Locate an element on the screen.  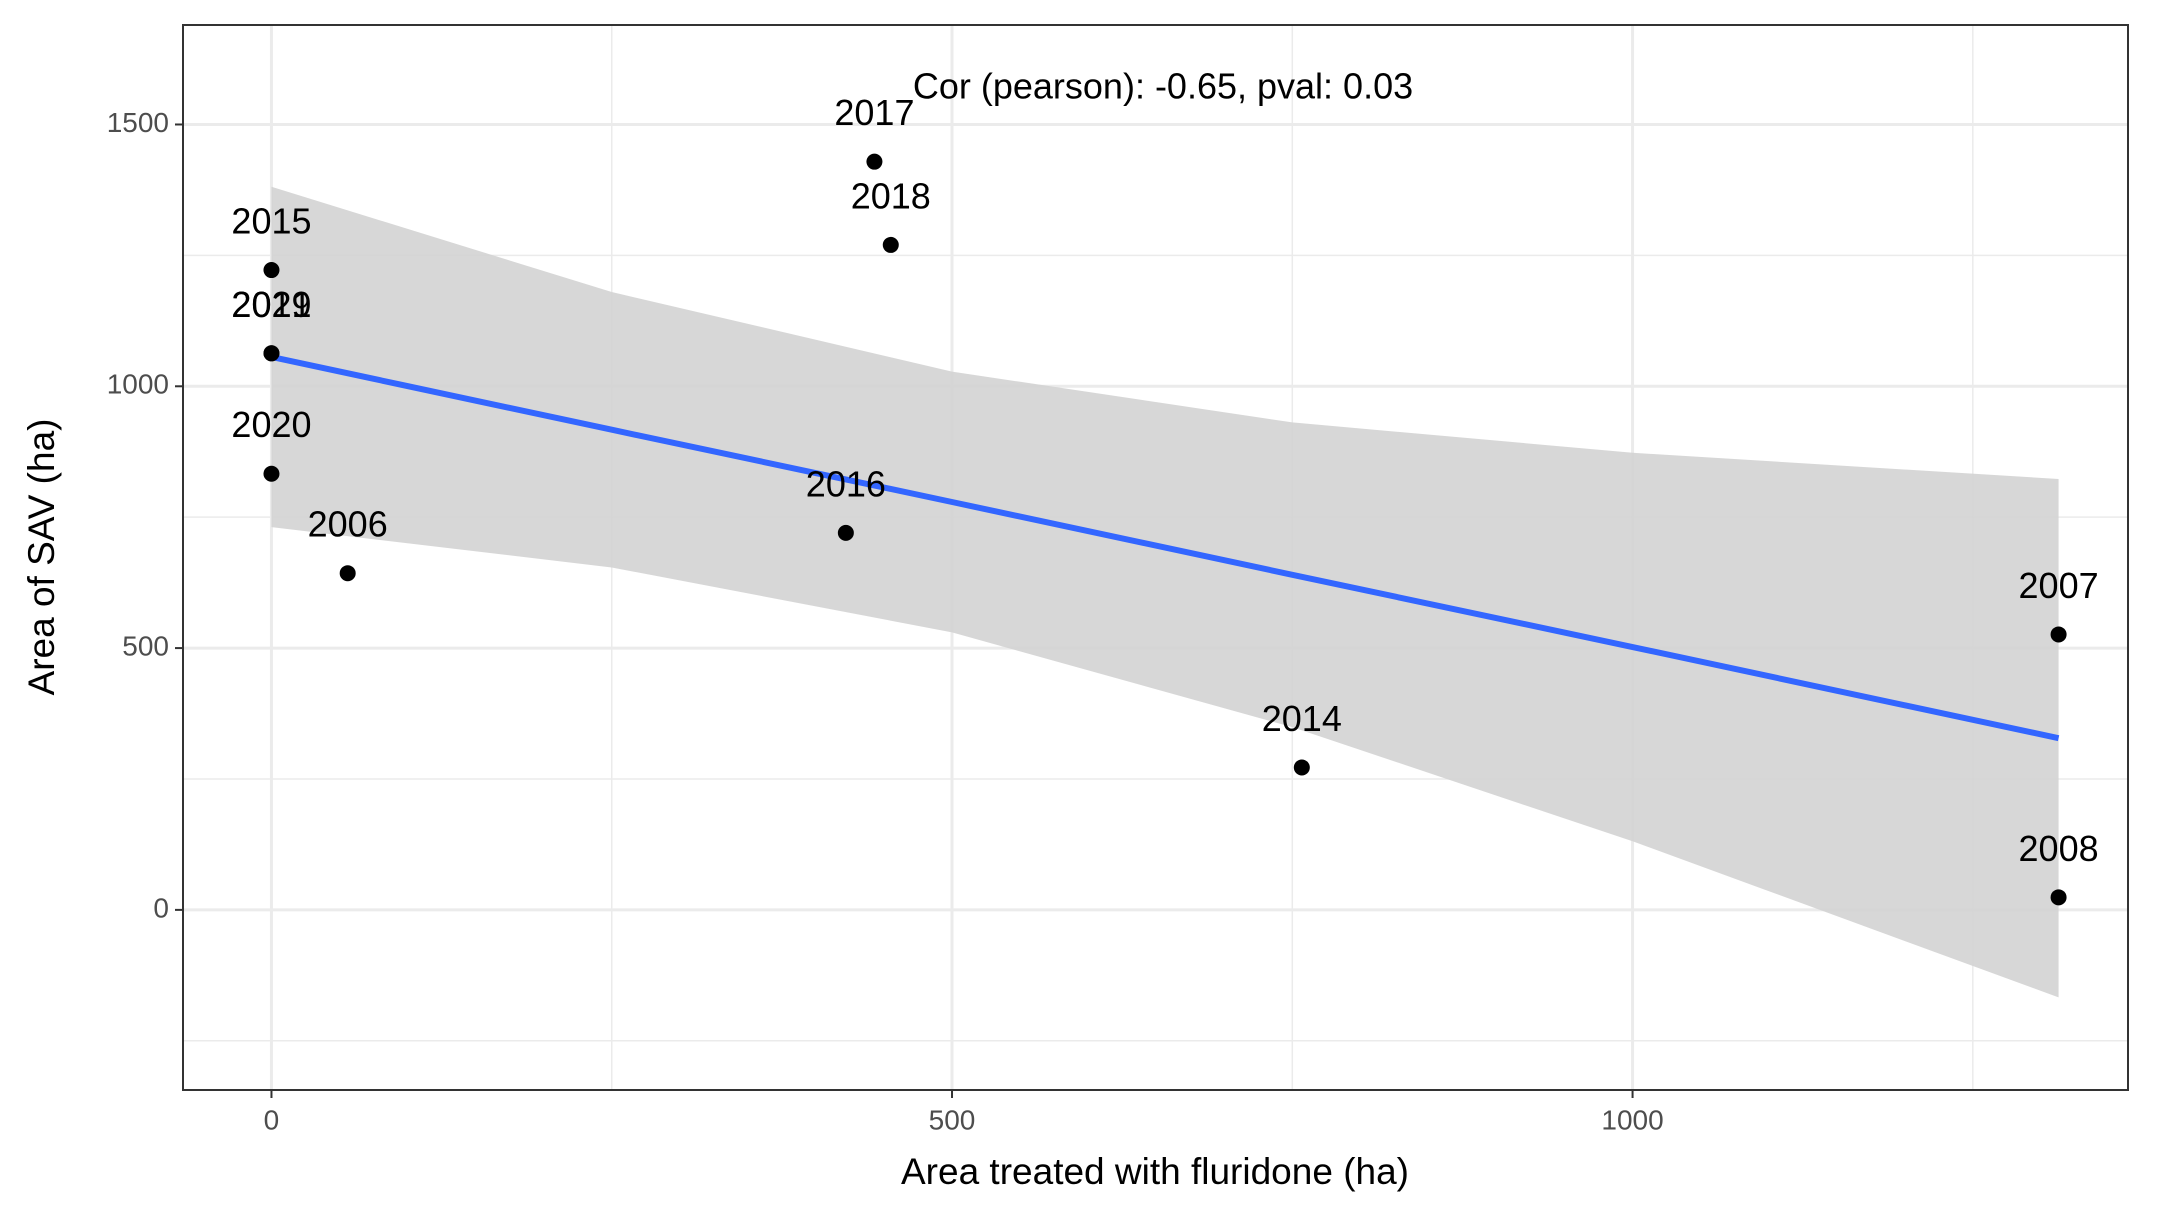
point-label: 2018 is located at coordinates (891, 195).